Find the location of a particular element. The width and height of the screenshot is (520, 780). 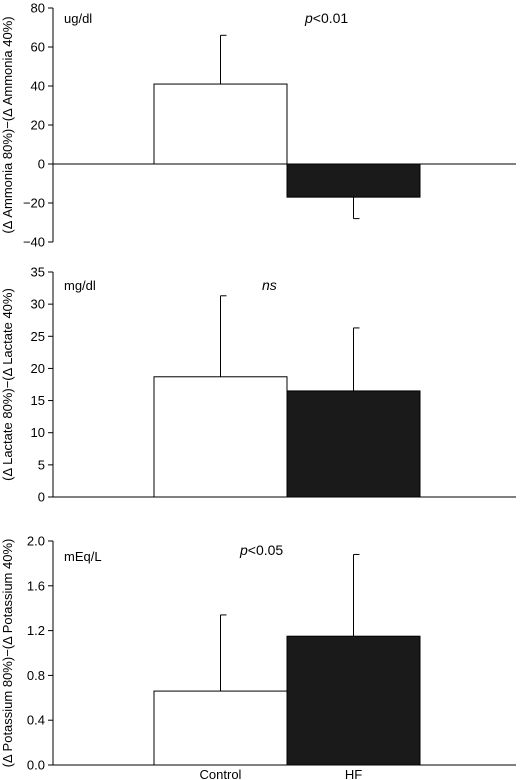

significance-label: p<0.01 is located at coordinates (326, 18).